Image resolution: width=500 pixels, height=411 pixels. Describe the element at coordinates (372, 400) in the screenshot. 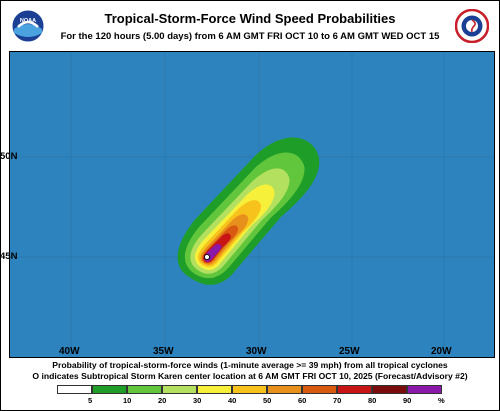

I see `legend-label: 80` at that location.